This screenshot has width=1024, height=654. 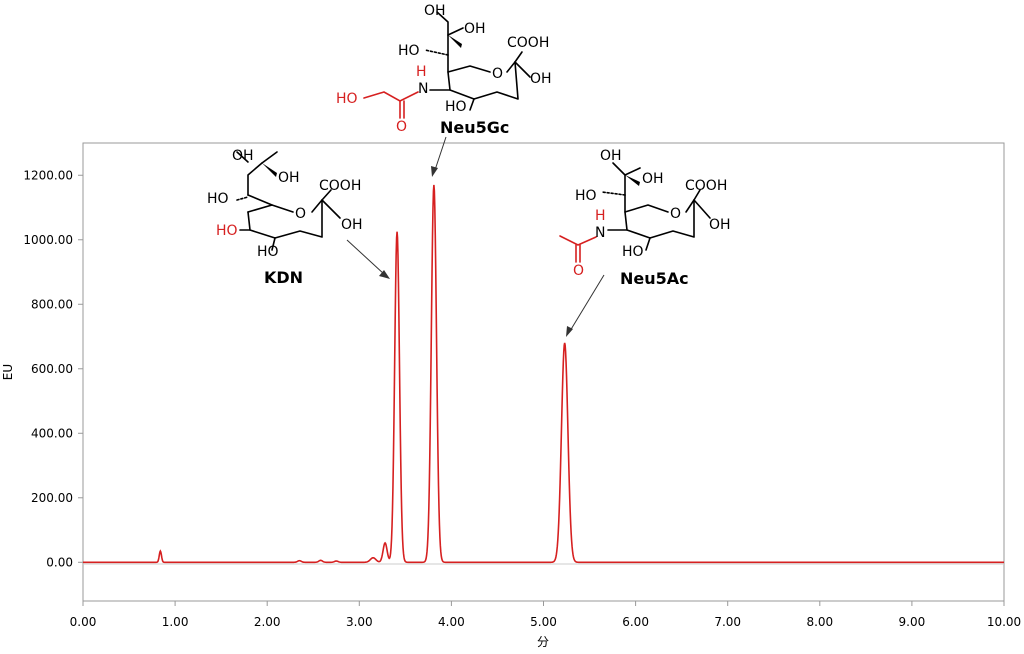 I want to click on neu5gc-oh-2: OH, so click(x=475, y=29).